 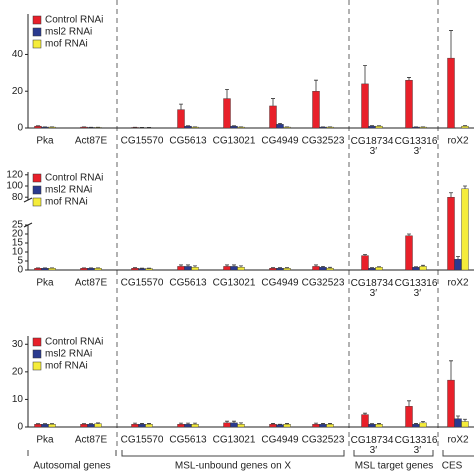 I want to click on group-label: Autosomal genes, so click(x=71, y=466).